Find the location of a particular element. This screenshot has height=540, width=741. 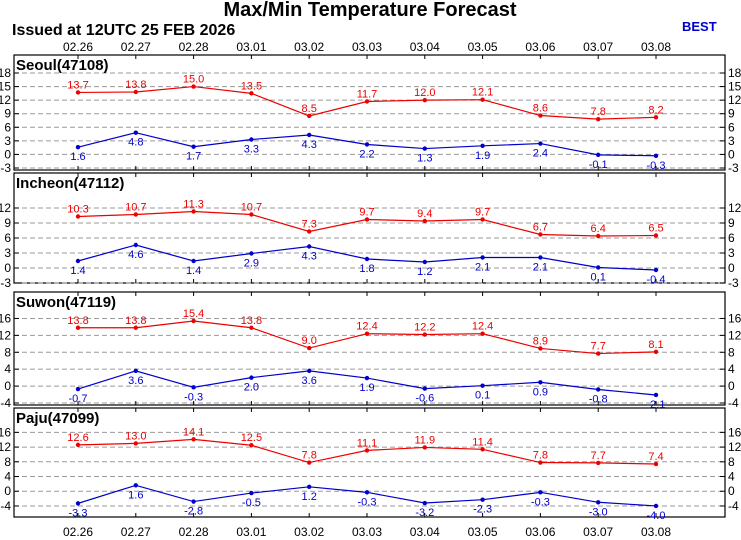

bottom-date-label: 02.27 is located at coordinates (136, 532).